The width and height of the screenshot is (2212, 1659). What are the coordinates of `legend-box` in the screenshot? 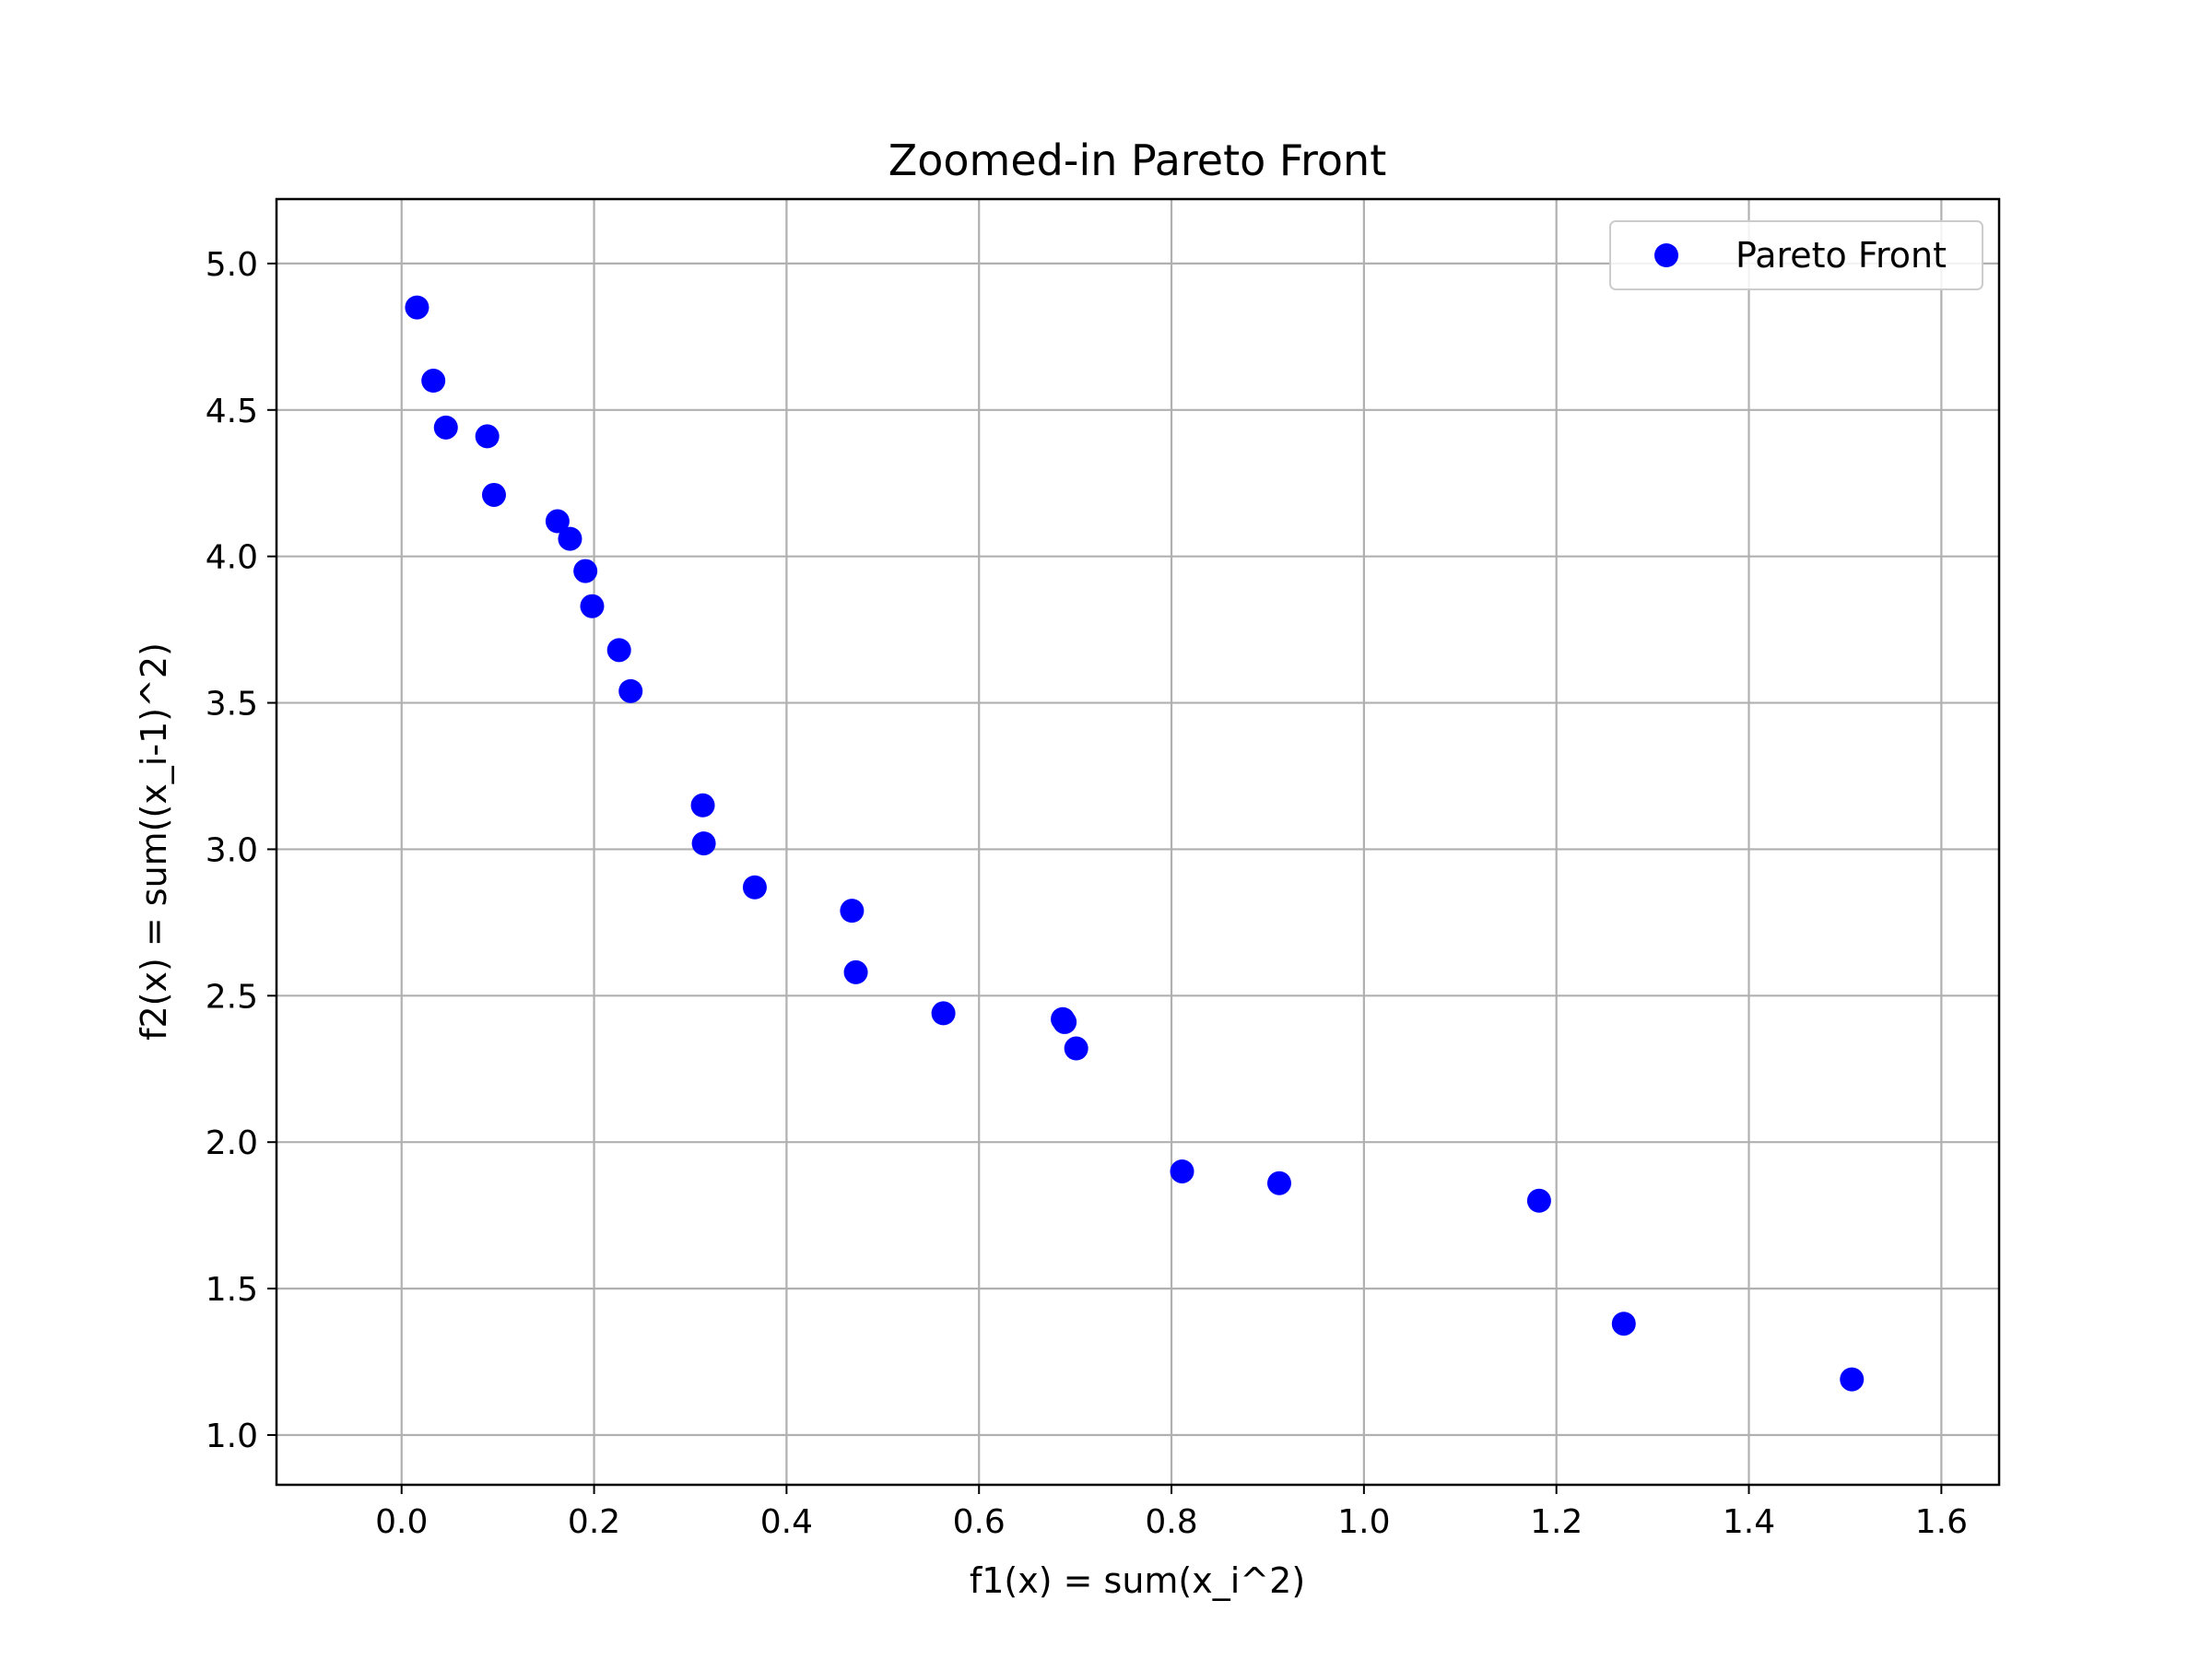 It's located at (1796, 255).